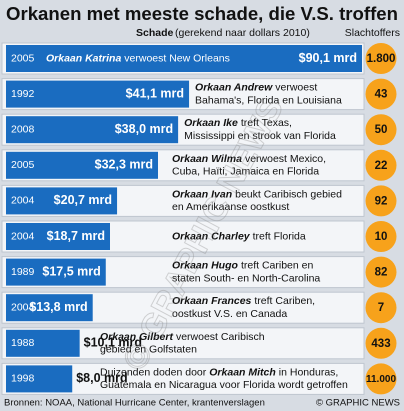  Describe the element at coordinates (23, 129) in the screenshot. I see `year-label: 2008` at that location.